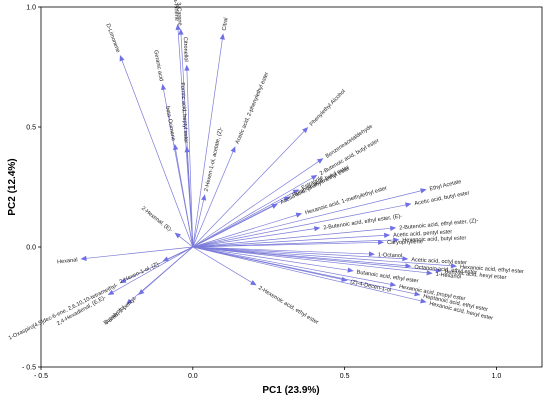 This screenshot has width=550, height=402. I want to click on vector-label: D-Limonene, so click(112, 38).